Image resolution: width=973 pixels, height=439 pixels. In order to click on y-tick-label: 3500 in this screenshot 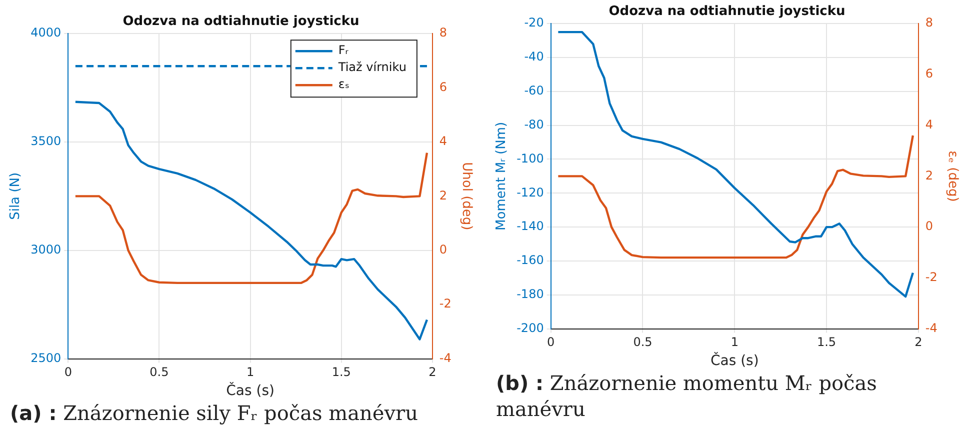, I will do `click(46, 141)`.